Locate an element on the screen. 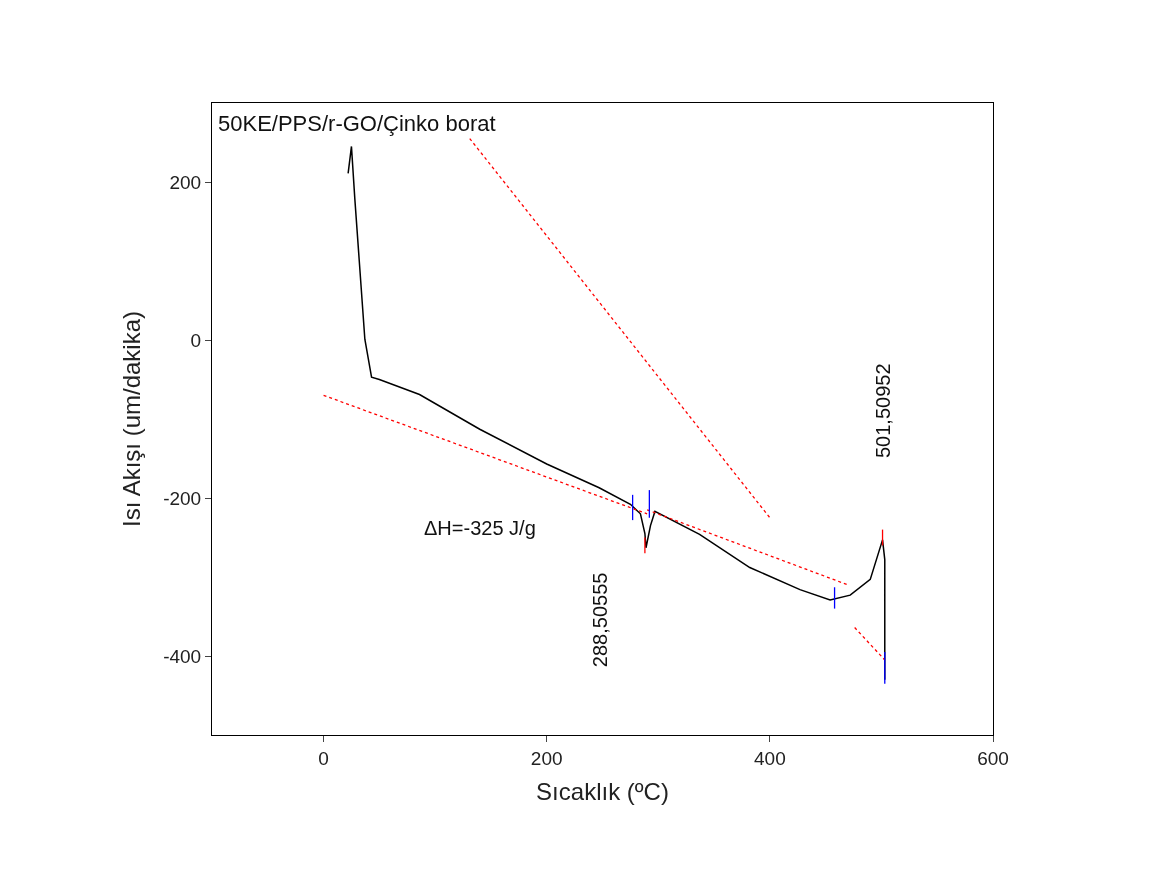 This screenshot has width=1152, height=886. y-tick-label: 0 is located at coordinates (196, 340).